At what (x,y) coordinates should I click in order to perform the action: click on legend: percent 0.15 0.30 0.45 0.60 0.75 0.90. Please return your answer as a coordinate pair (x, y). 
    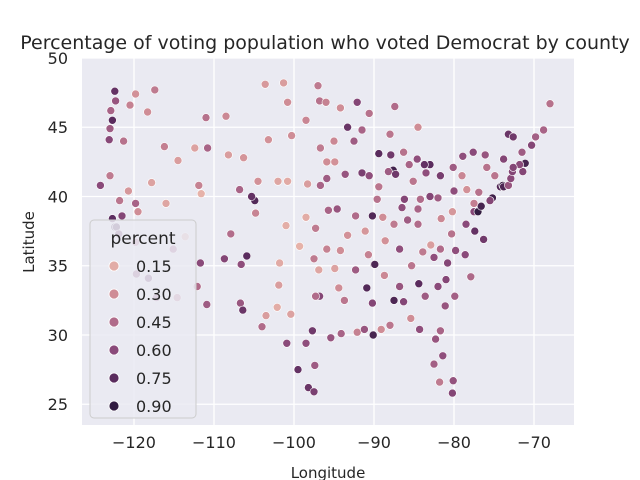
    Looking at the image, I should click on (143, 319).